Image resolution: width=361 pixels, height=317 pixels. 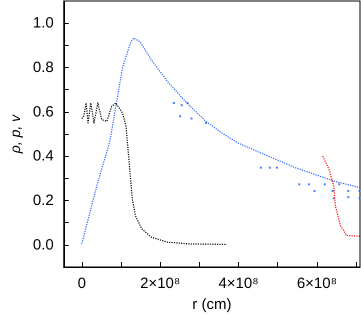 What do you see at coordinates (341, 196) in the screenshot?
I see `line-series` at bounding box center [341, 196].